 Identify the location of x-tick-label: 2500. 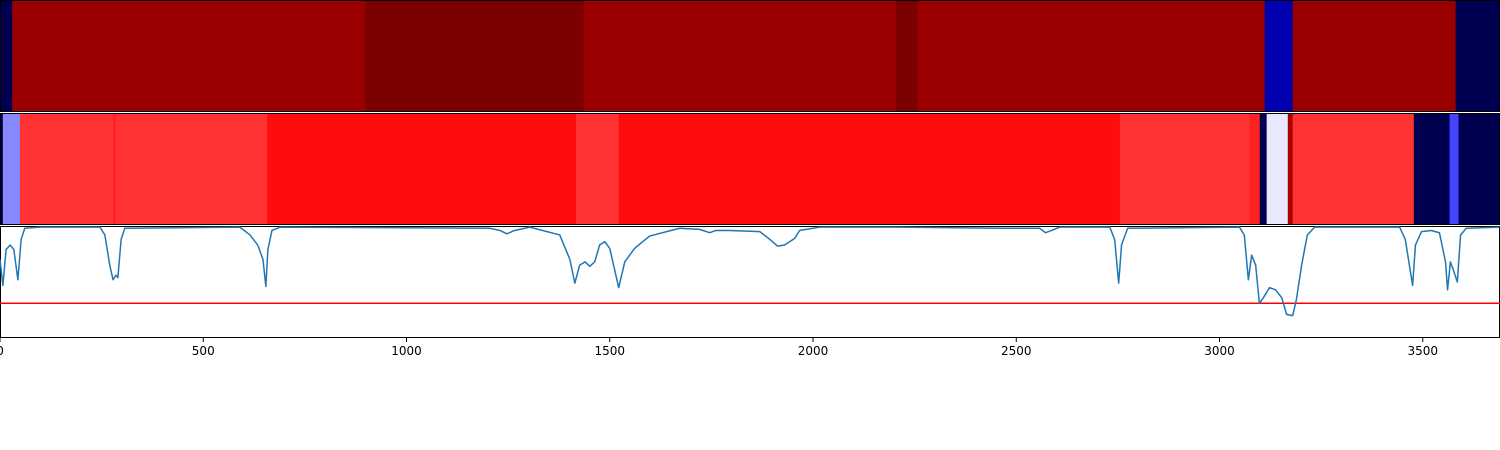
(1016, 351).